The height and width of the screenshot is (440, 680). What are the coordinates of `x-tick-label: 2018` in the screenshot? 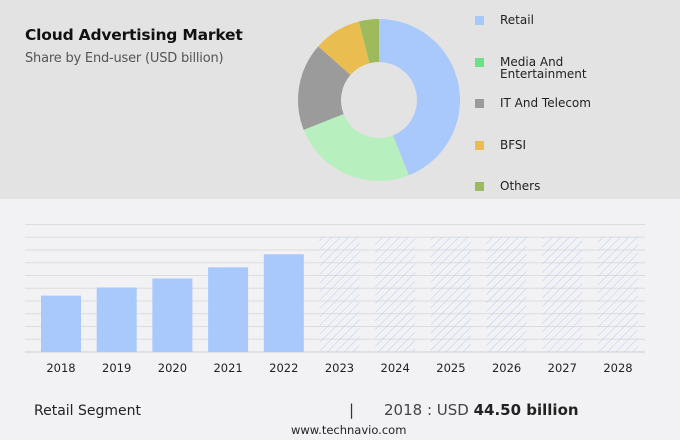 It's located at (60, 368).